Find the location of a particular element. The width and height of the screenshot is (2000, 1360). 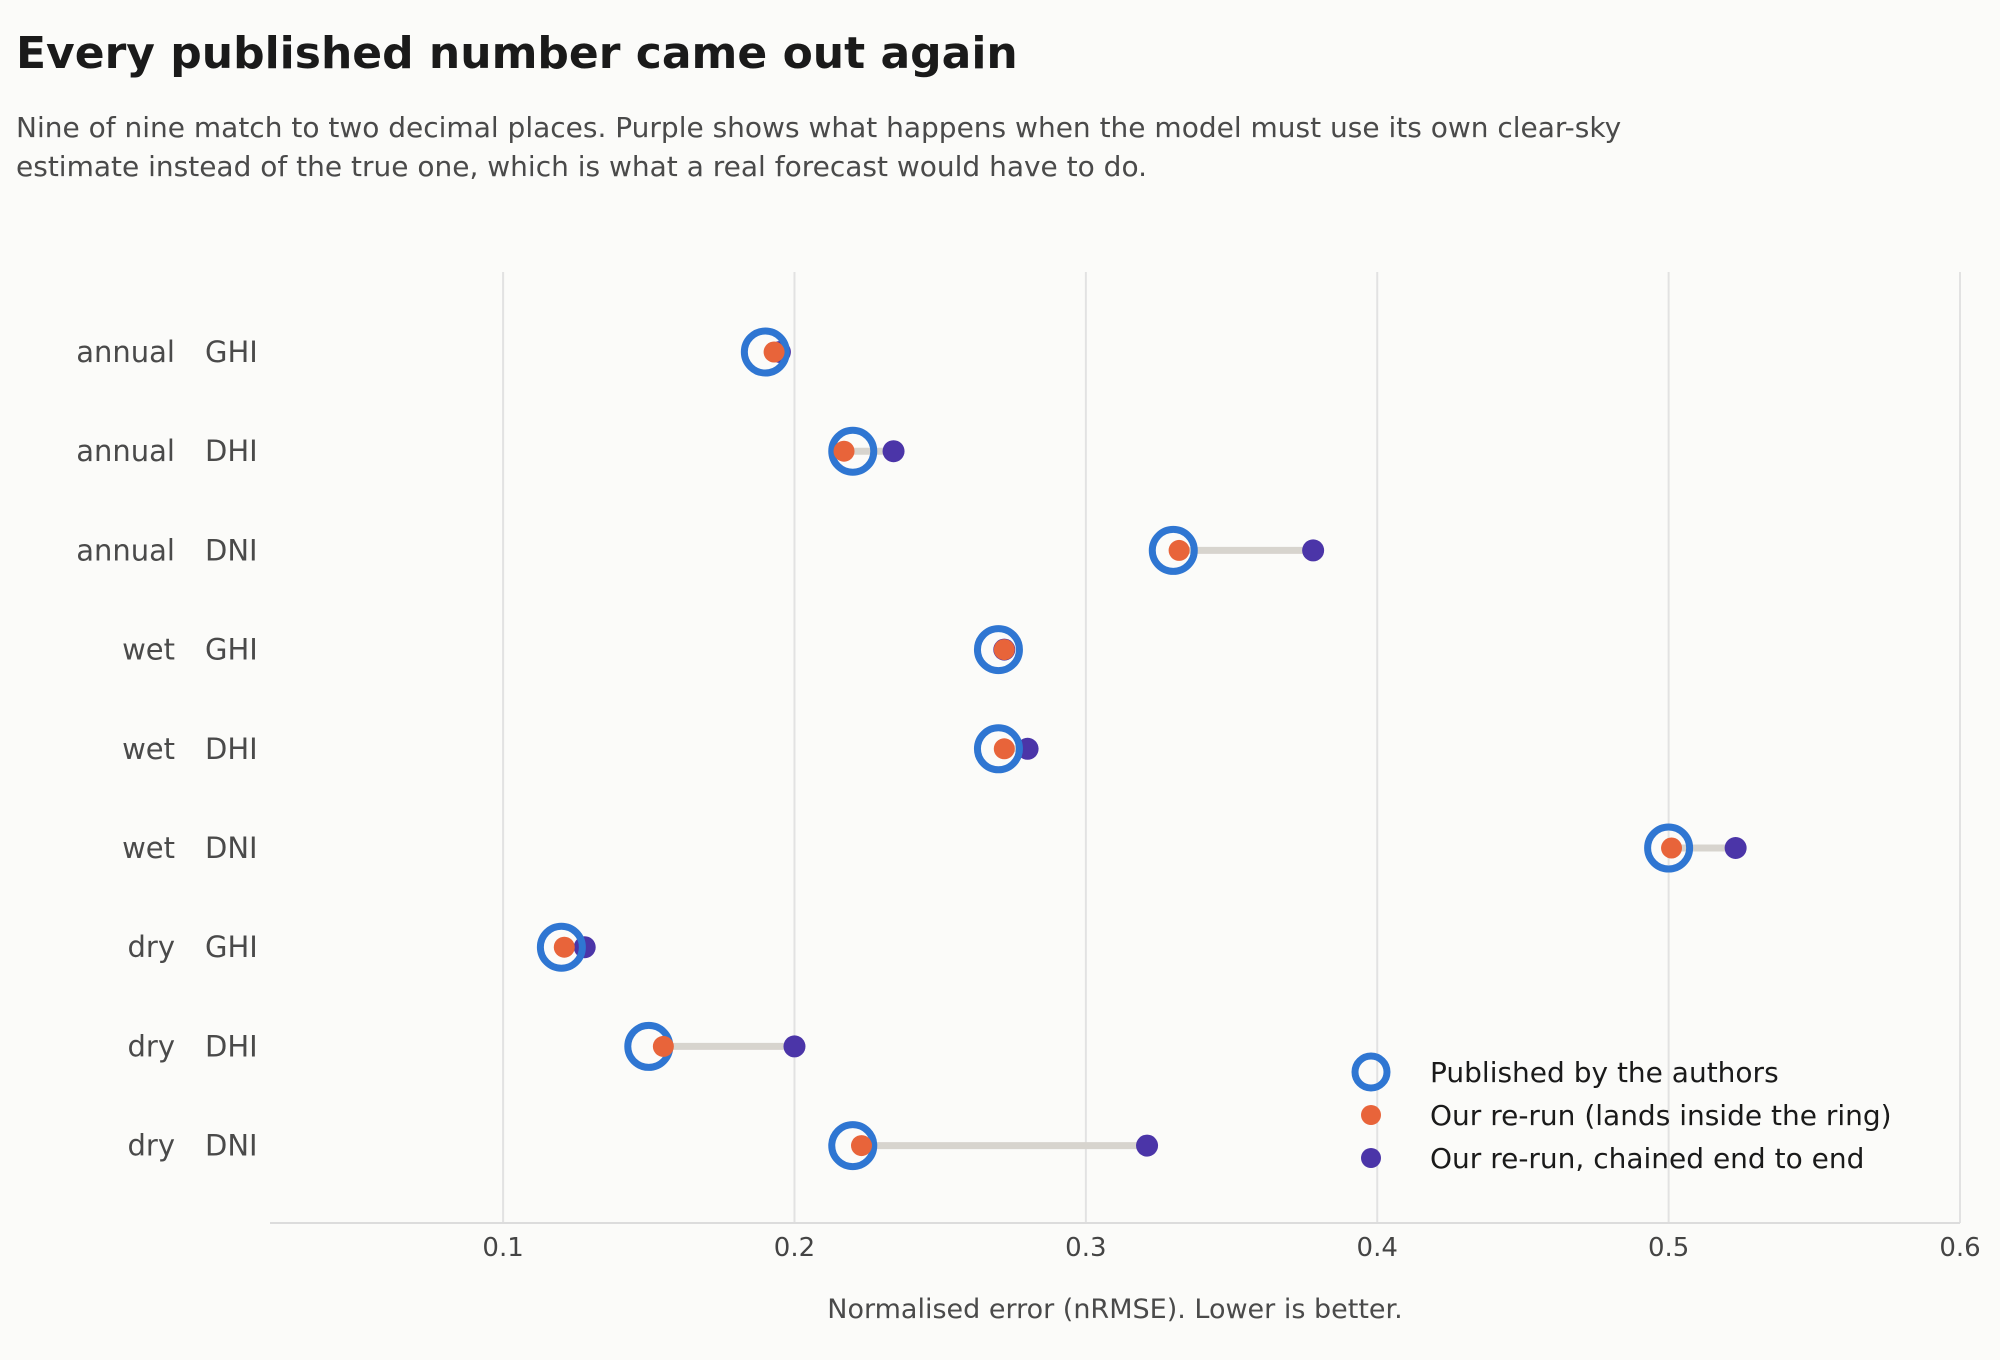

x-tick-label: 0.3 is located at coordinates (1085, 1248).